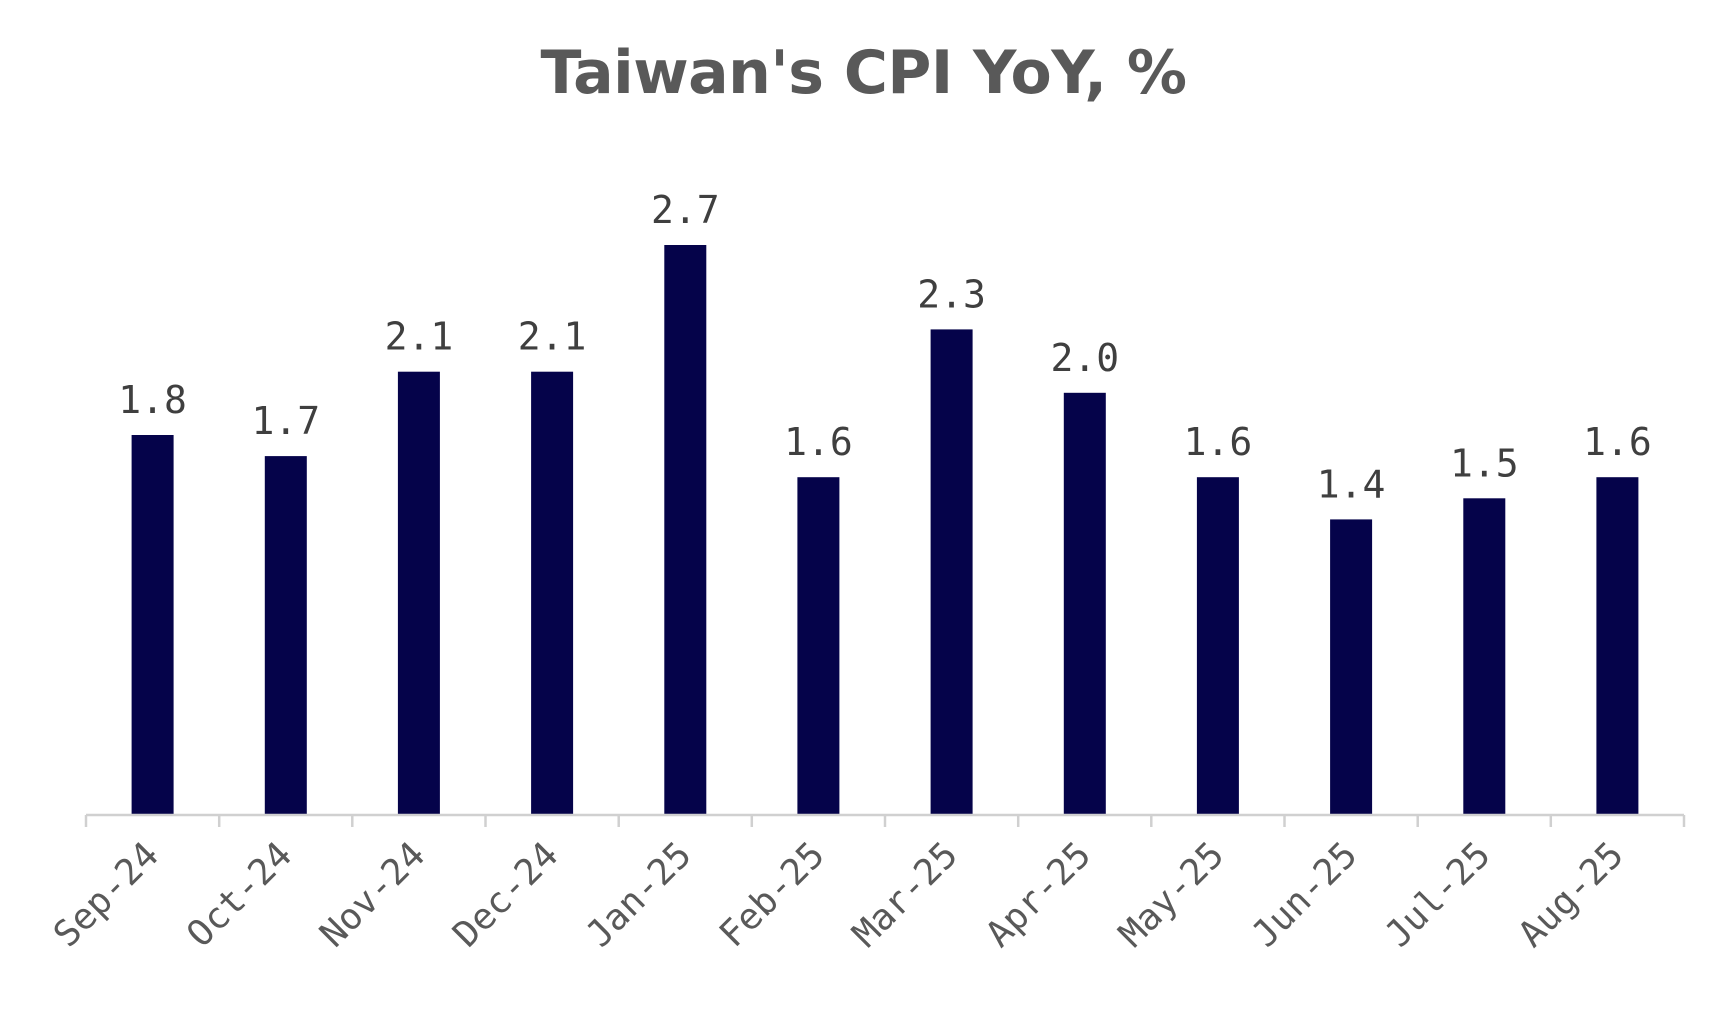 This screenshot has height=1012, width=1727. Describe the element at coordinates (1351, 484) in the screenshot. I see `data-label: 1.4` at that location.